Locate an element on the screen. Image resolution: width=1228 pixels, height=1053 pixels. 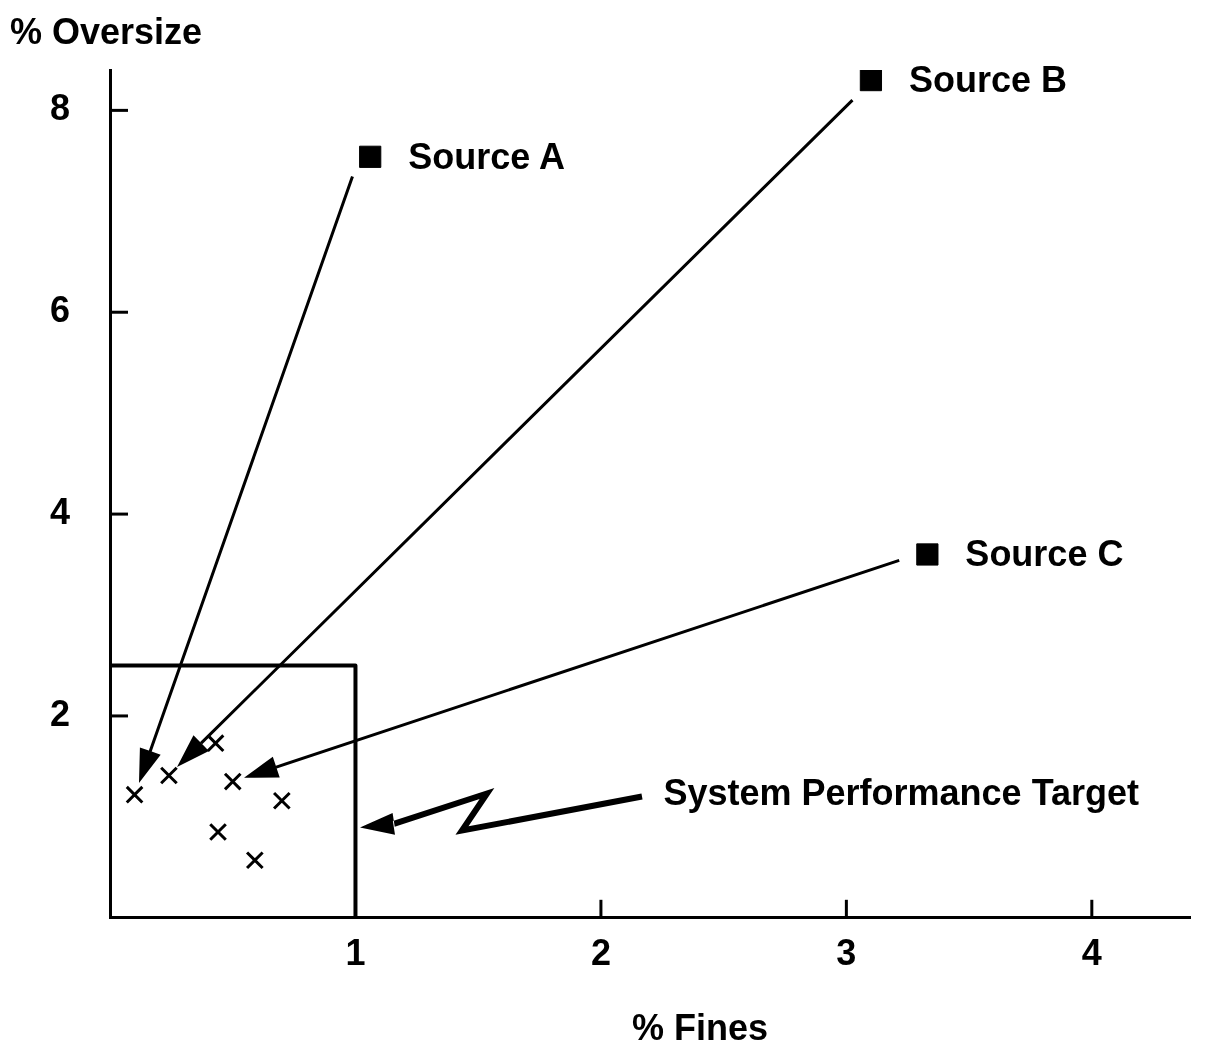
x-tick-label: 4 is located at coordinates (1091, 953).